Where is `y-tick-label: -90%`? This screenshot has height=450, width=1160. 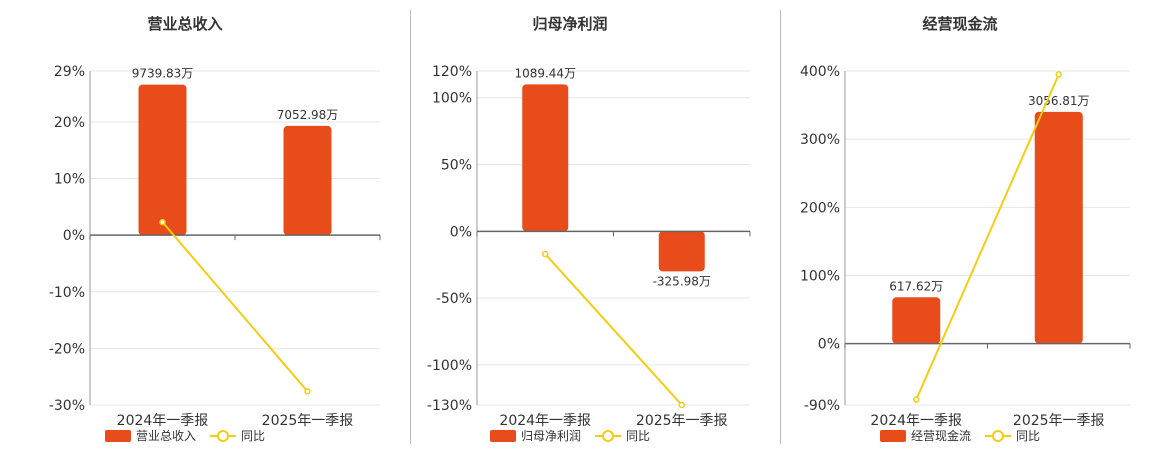 y-tick-label: -90% is located at coordinates (822, 406).